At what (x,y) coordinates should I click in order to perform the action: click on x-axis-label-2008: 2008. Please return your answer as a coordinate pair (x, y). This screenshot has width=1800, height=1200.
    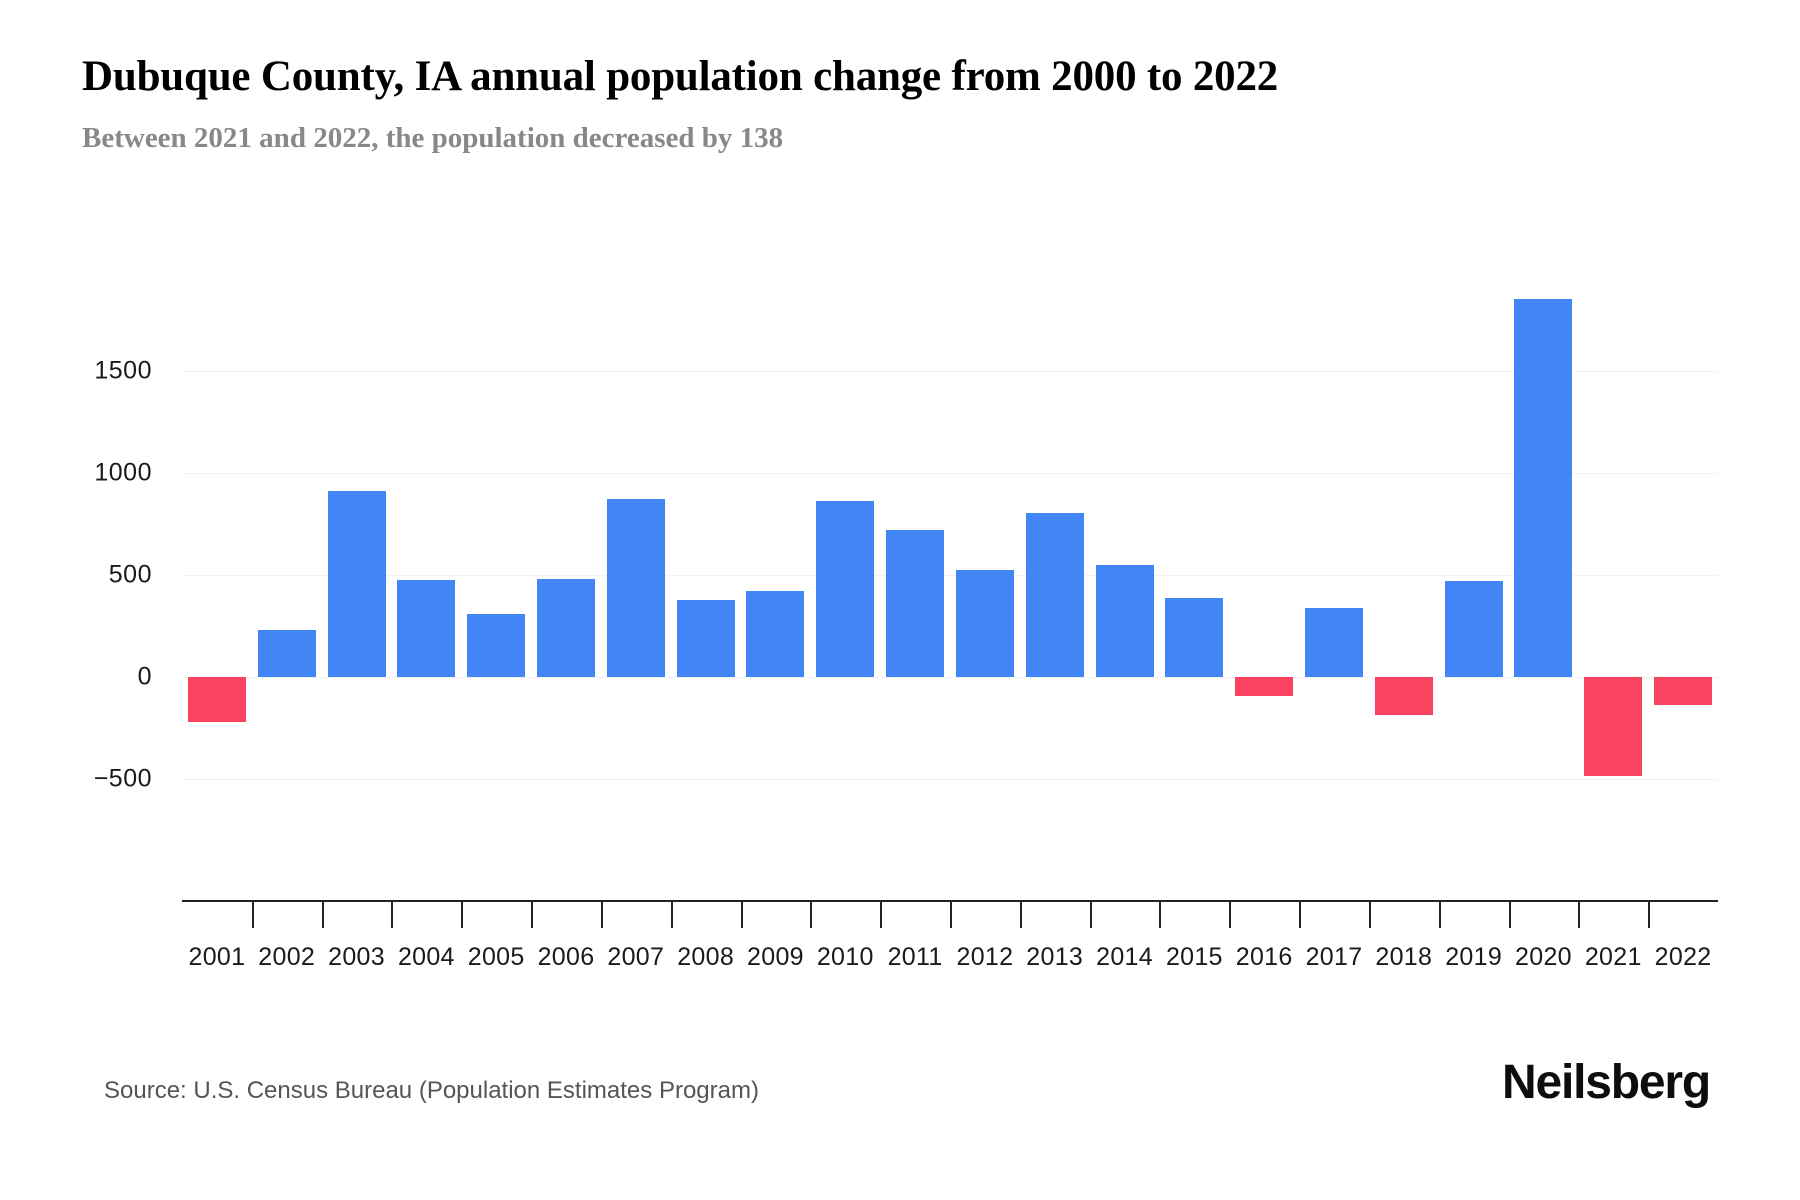
    Looking at the image, I should click on (706, 957).